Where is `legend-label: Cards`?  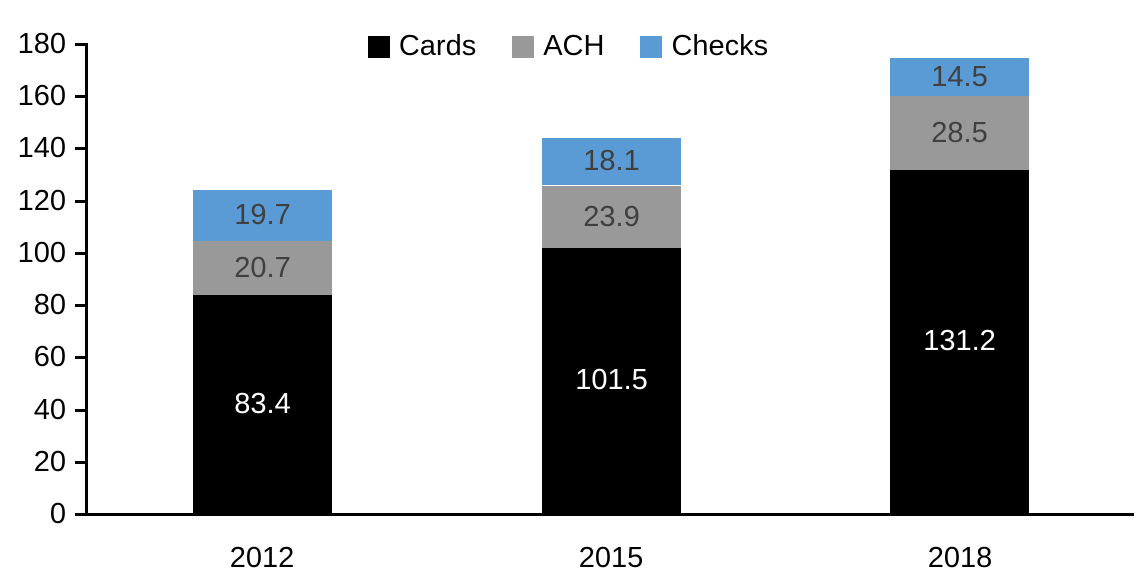 legend-label: Cards is located at coordinates (437, 46).